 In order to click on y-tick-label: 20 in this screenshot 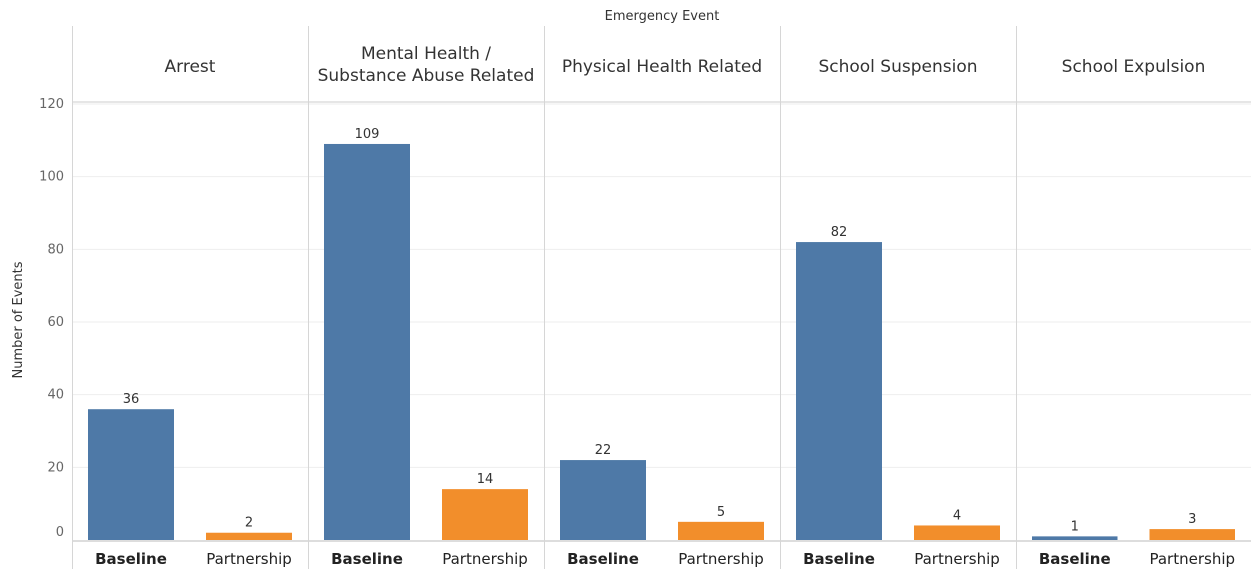, I will do `click(55, 467)`.